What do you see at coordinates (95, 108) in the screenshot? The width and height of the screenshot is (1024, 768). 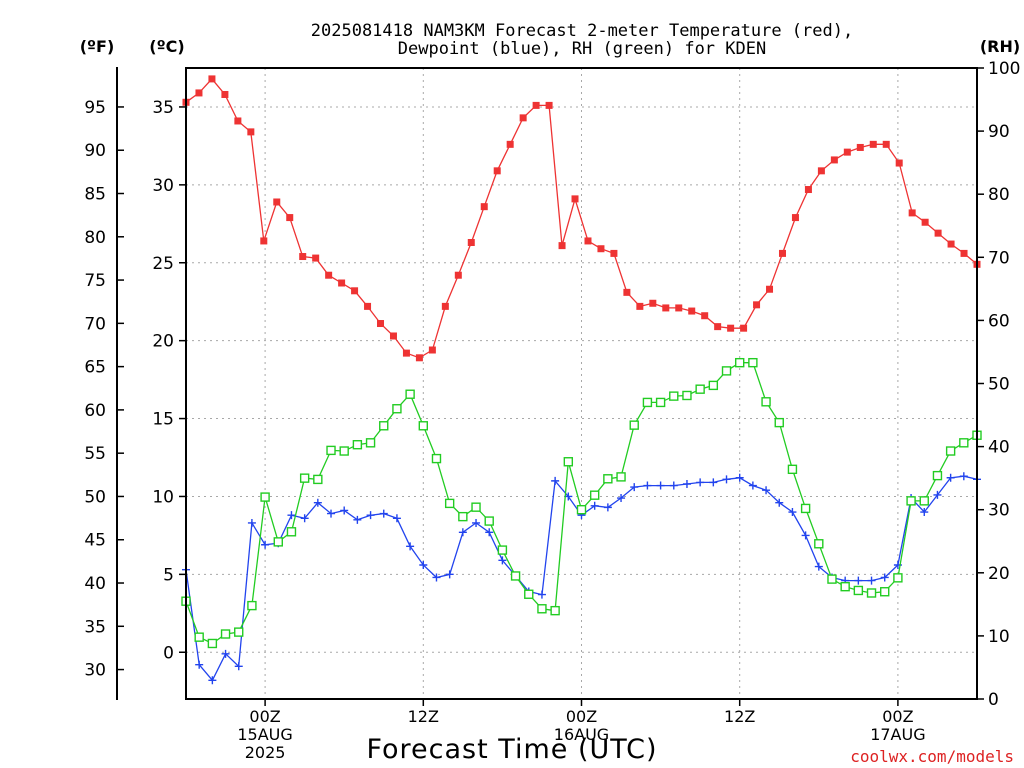 I see `fahrenheit-tick-label: 95` at bounding box center [95, 108].